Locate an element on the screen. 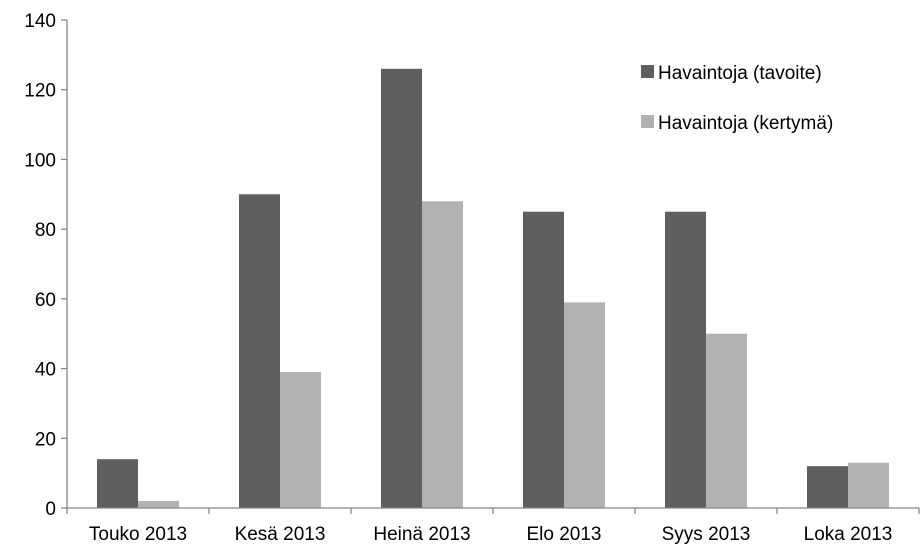  y-tick-label: 40 is located at coordinates (45, 370).